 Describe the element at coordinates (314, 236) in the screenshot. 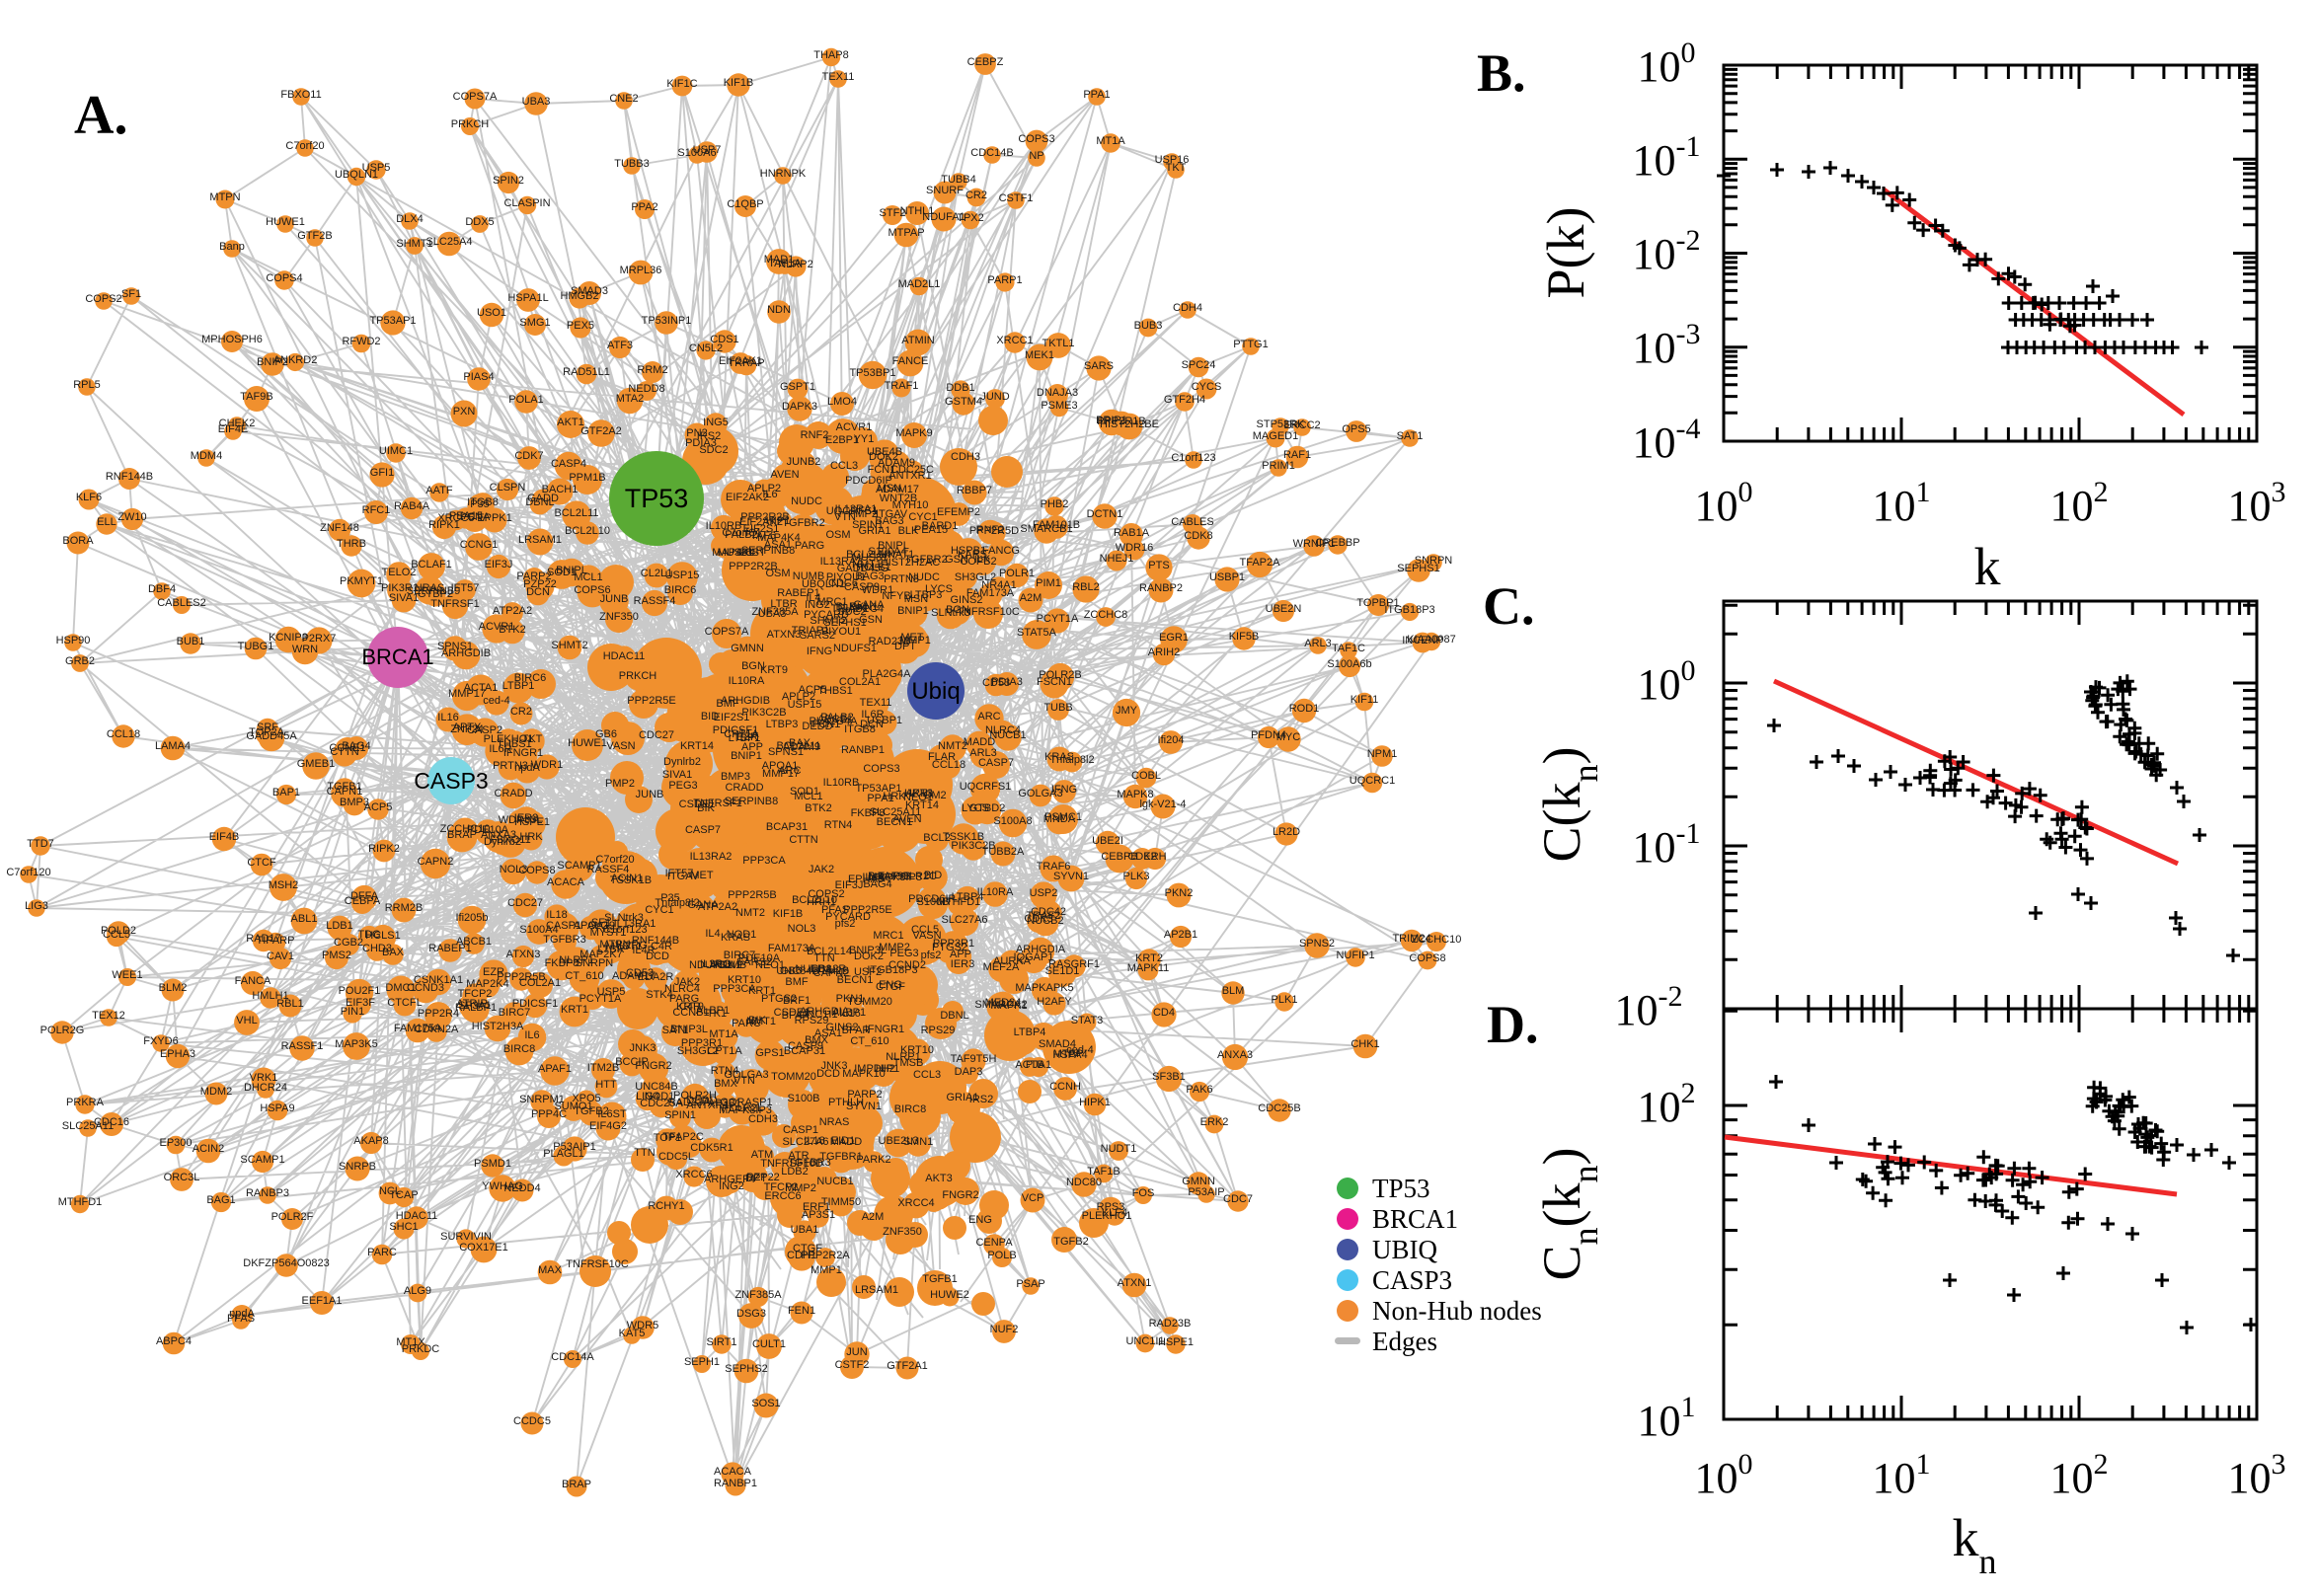

I see `svg-text: GTF2B` at that location.